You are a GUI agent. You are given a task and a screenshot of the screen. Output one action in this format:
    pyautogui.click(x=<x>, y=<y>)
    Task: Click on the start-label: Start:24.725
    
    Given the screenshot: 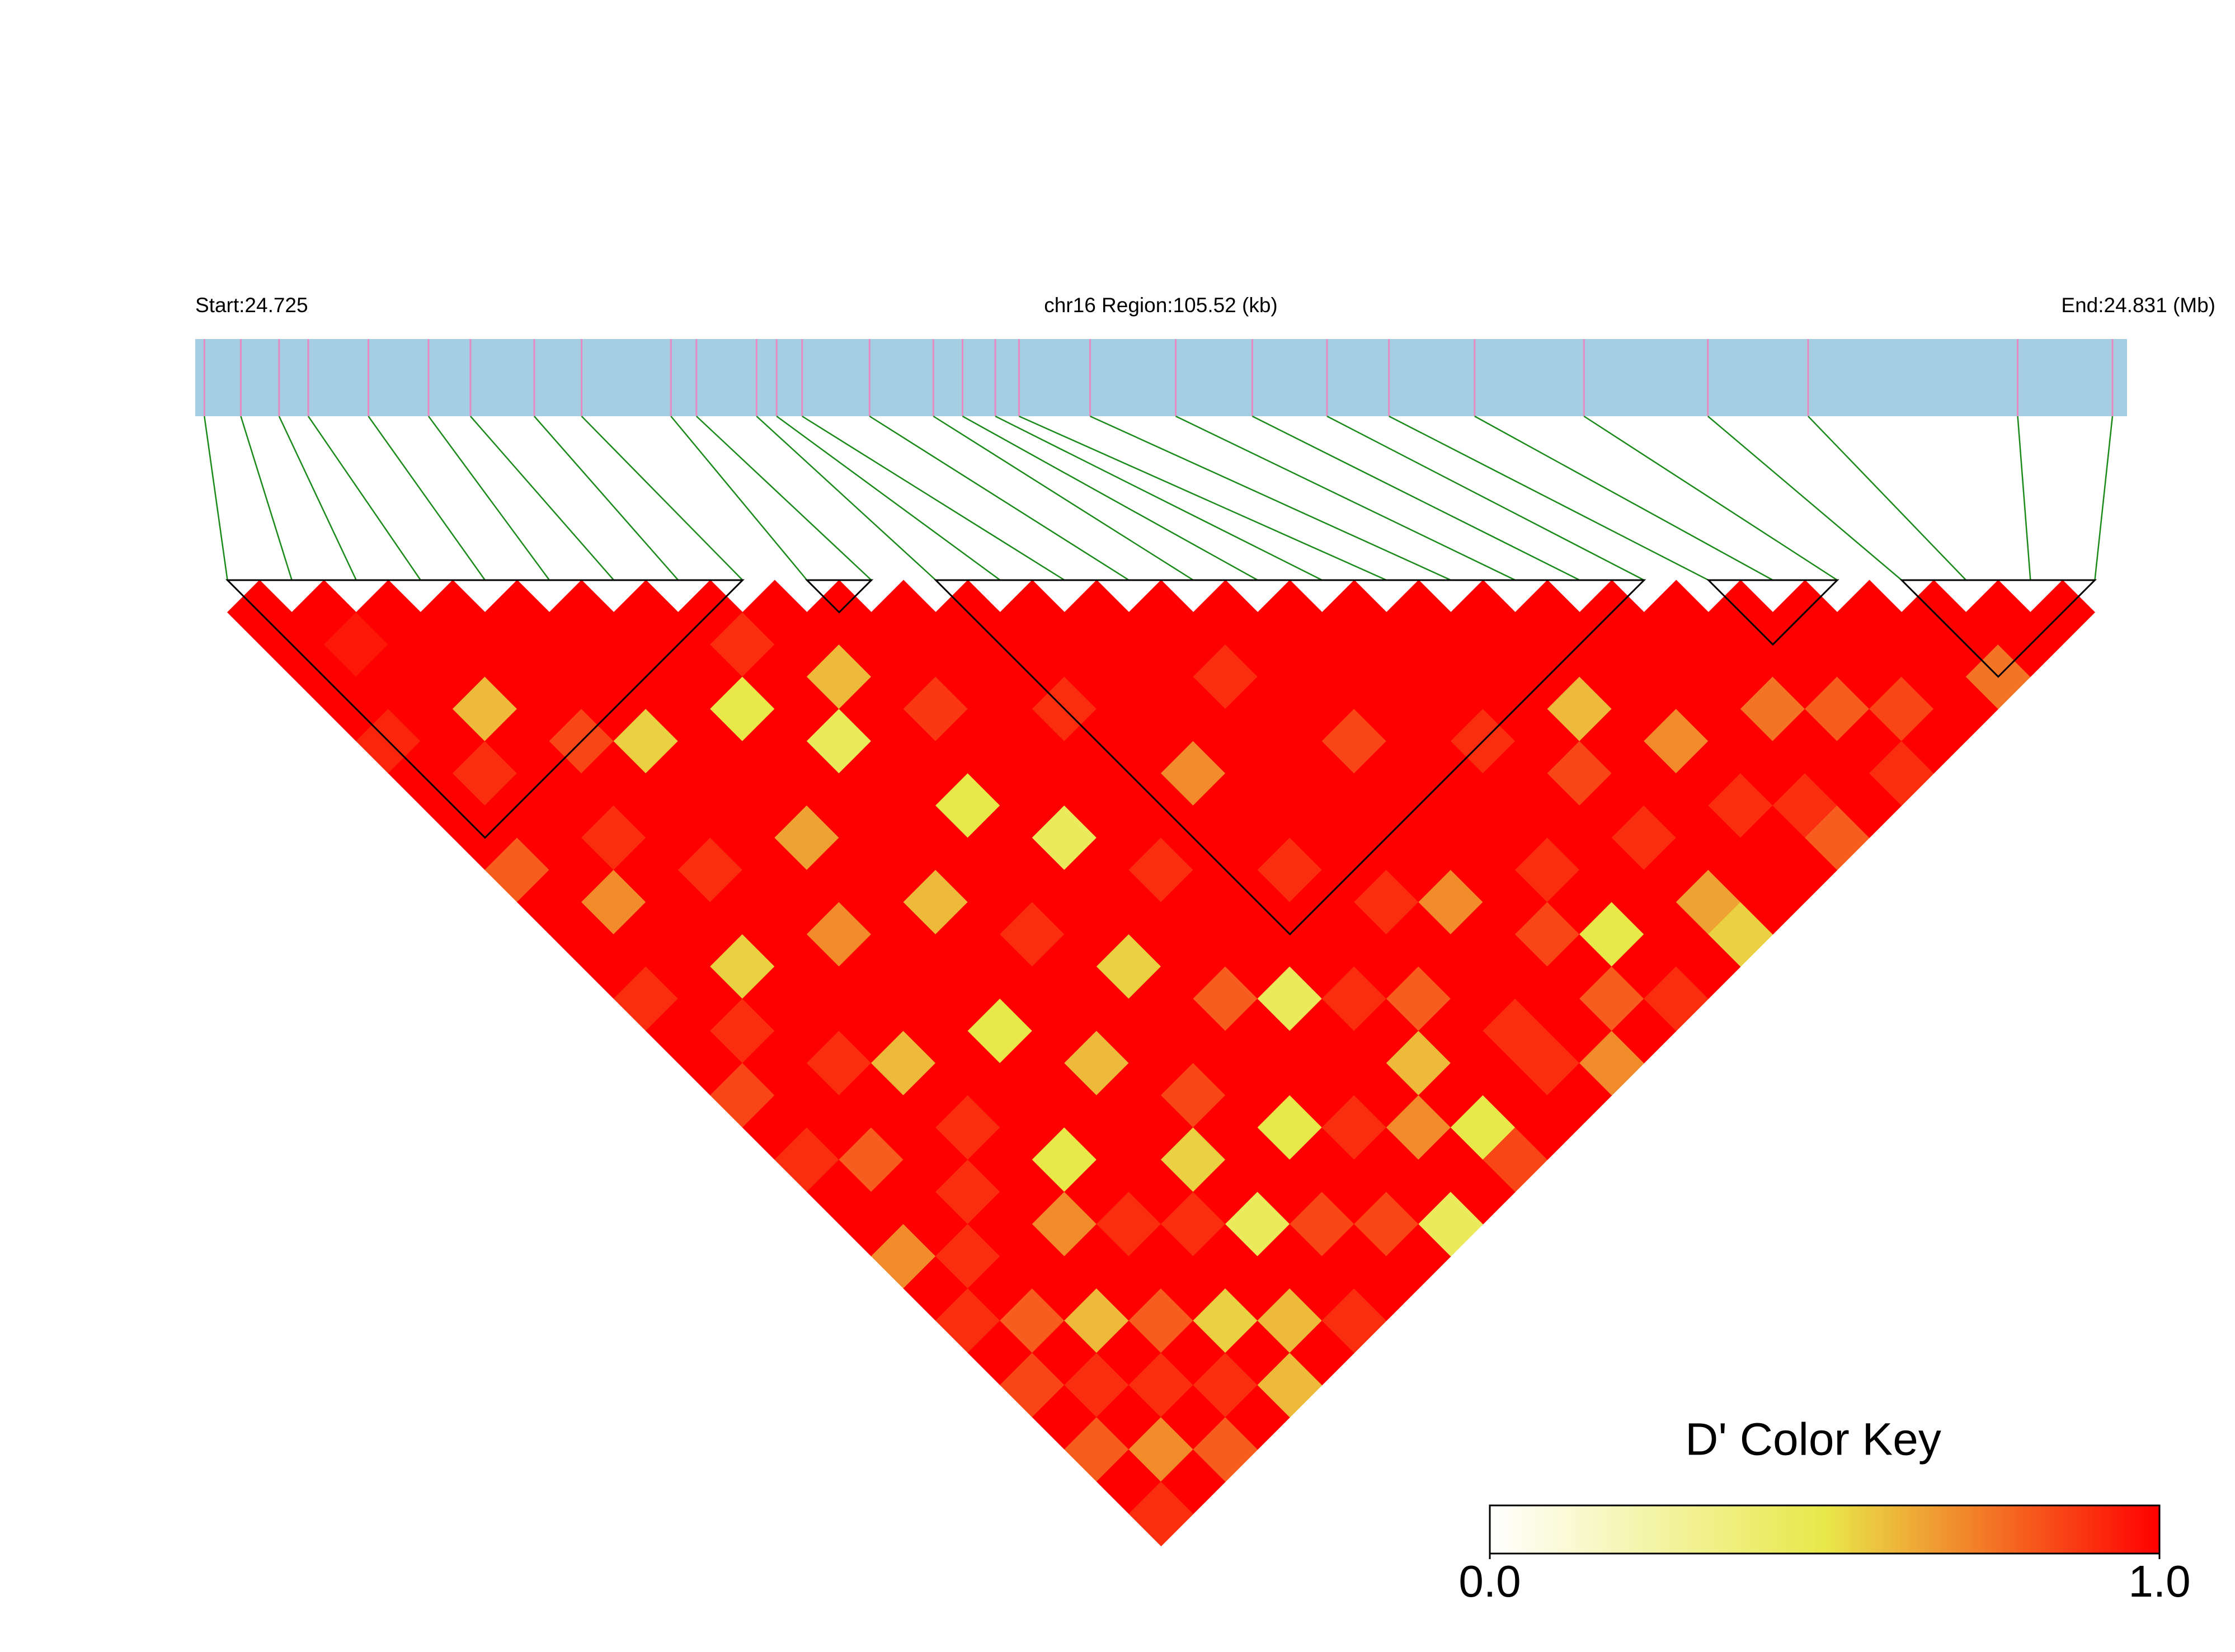 What is the action you would take?
    pyautogui.click(x=251, y=306)
    